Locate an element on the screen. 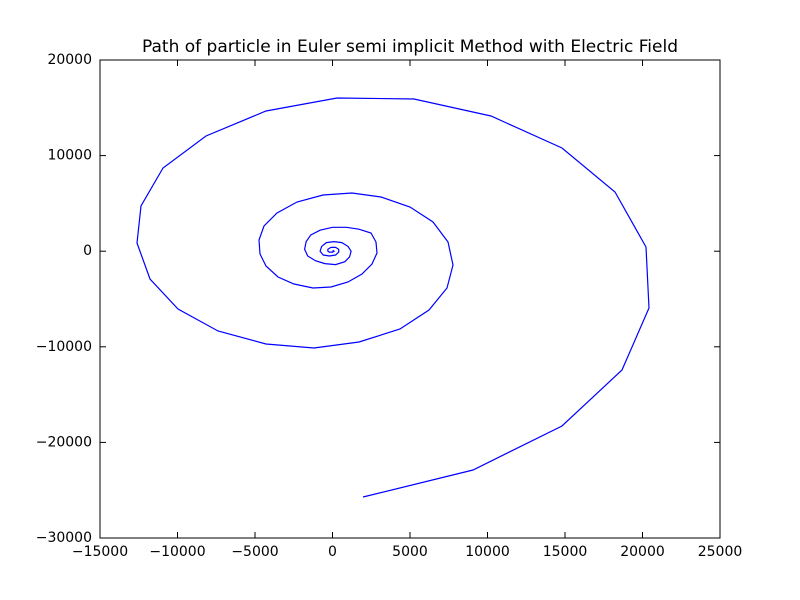 This screenshot has width=800, height=600. x-tick-label: 10000 is located at coordinates (487, 552).